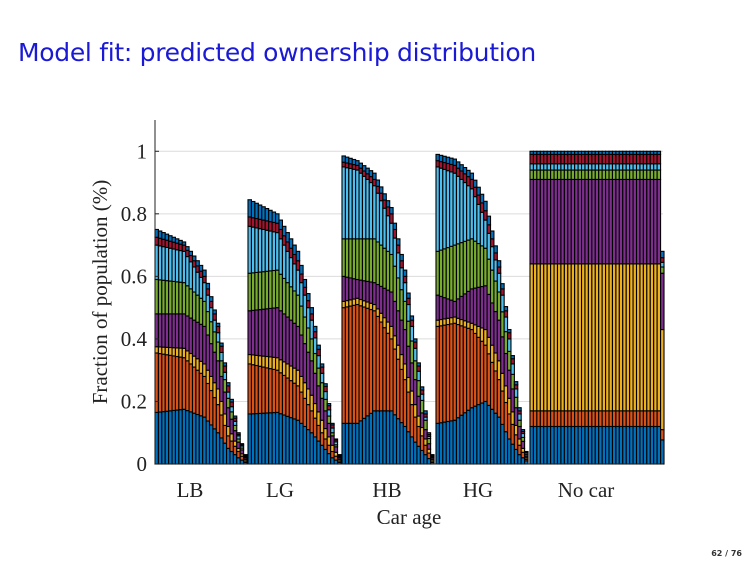  I want to click on y-tick-label: 0.4, so click(134, 339).